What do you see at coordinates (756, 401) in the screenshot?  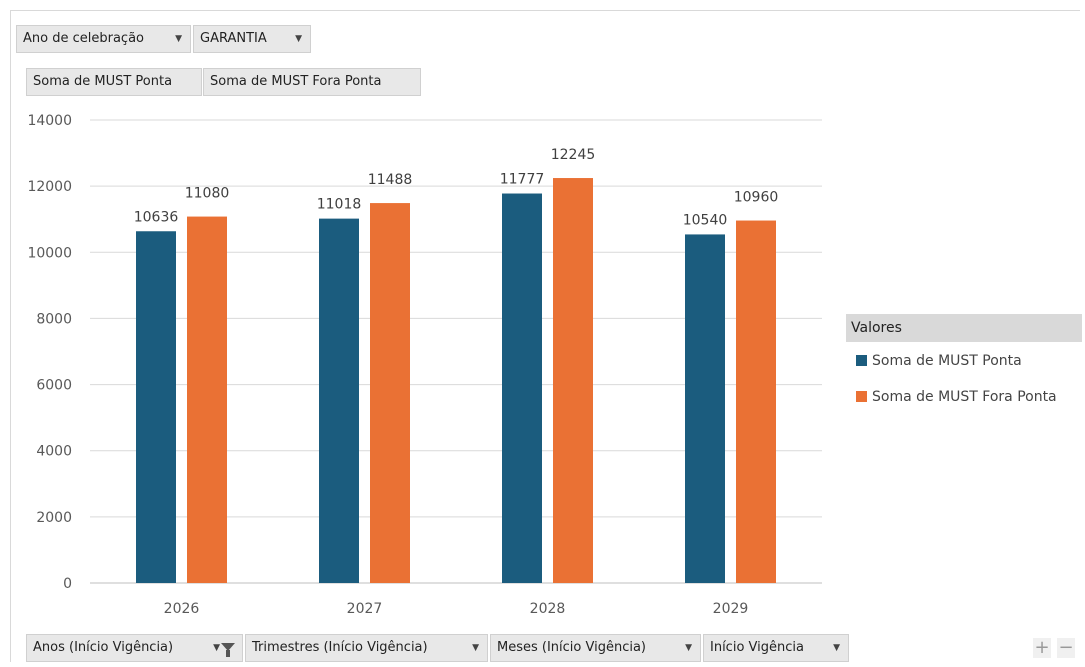 I see `bar-2029-must-fora-ponta` at bounding box center [756, 401].